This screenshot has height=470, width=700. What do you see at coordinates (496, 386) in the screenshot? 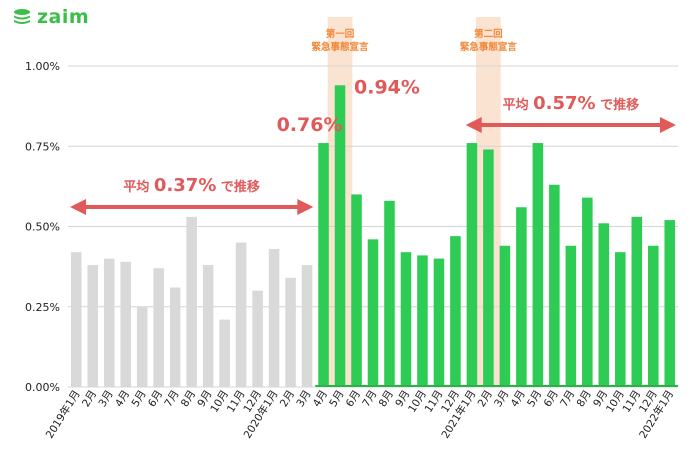
I see `highlight-baseline` at bounding box center [496, 386].